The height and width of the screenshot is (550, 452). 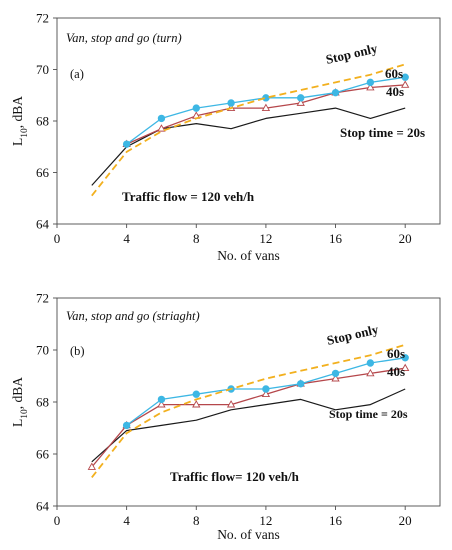 What do you see at coordinates (188, 196) in the screenshot?
I see `annotation-traffic-flow: Traffic flow = 120 veh/h` at bounding box center [188, 196].